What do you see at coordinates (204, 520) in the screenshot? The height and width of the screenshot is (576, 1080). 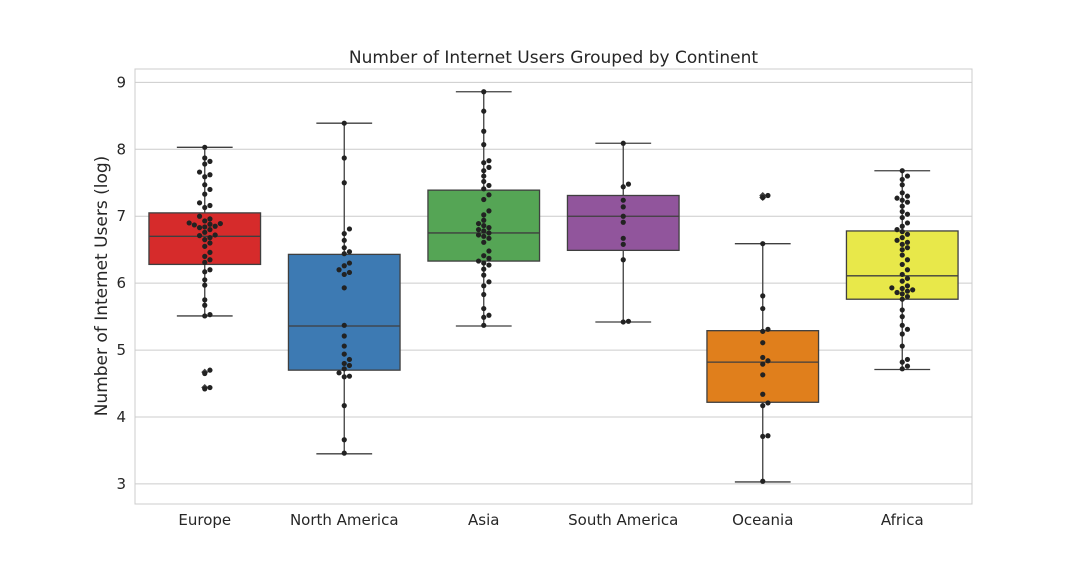 I see `x-tick-label-europe: Europe` at bounding box center [204, 520].